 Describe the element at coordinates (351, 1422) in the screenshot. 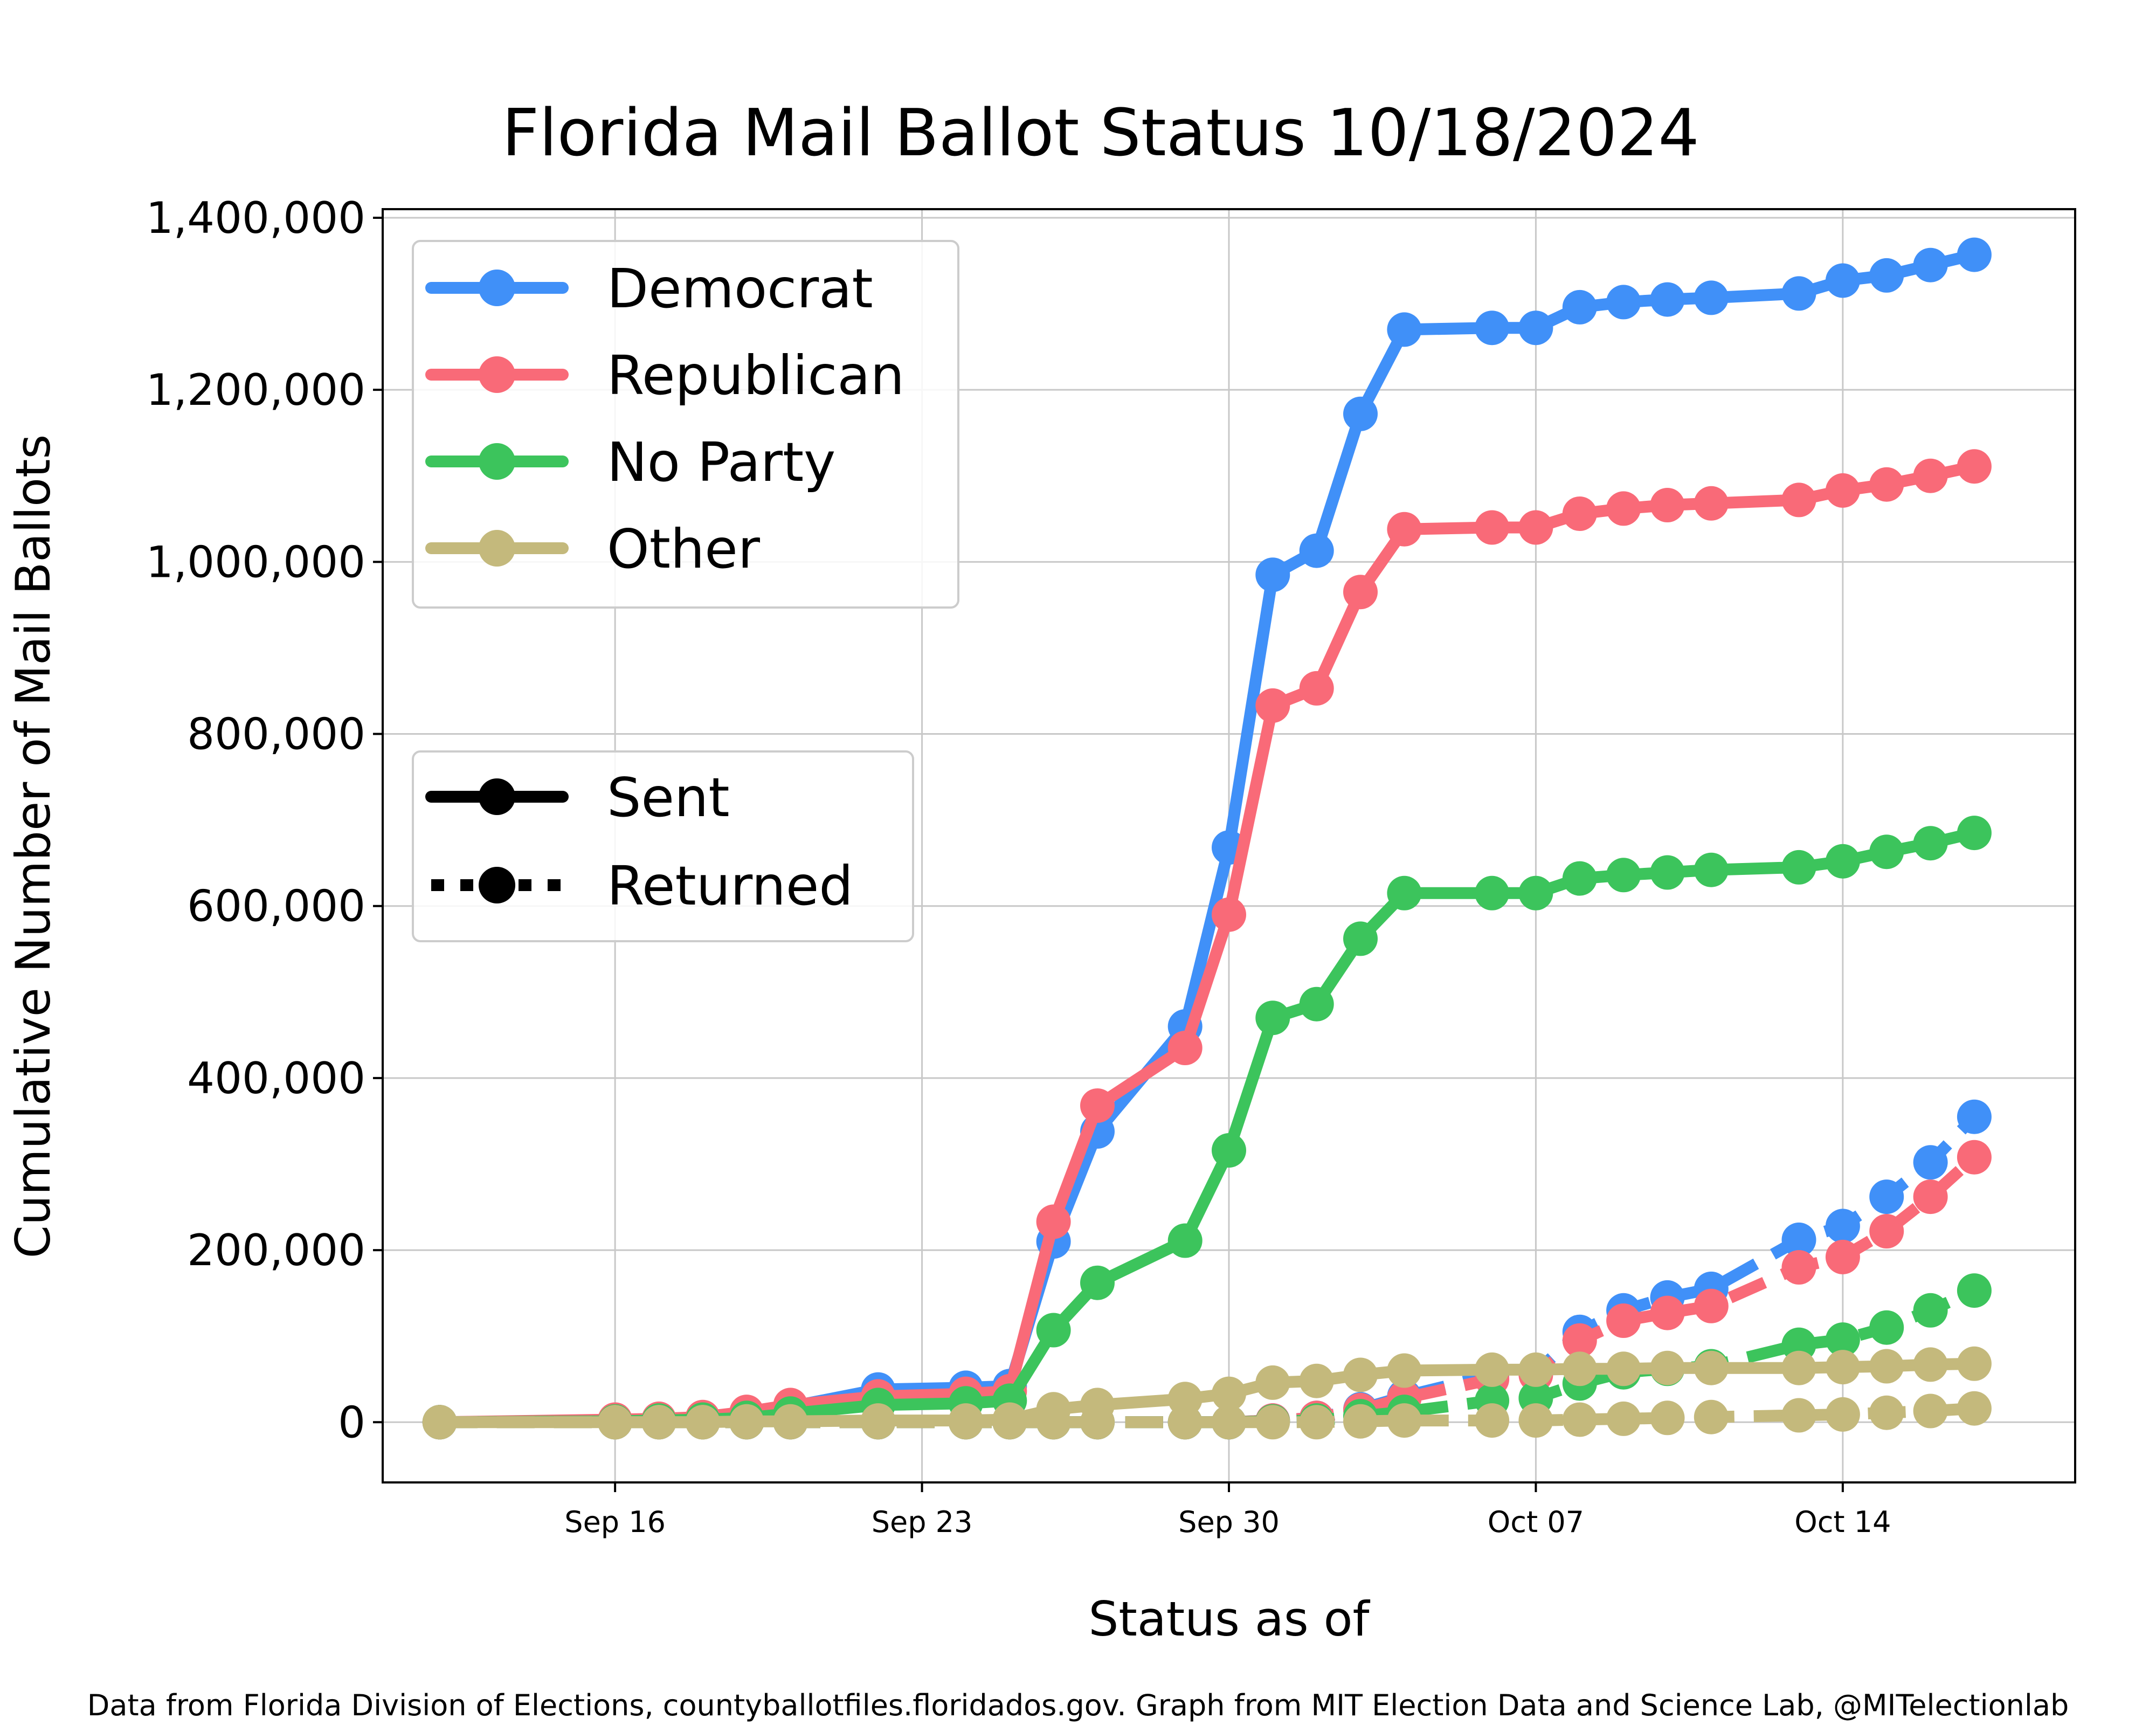

I see `y-tick-label: 0` at that location.